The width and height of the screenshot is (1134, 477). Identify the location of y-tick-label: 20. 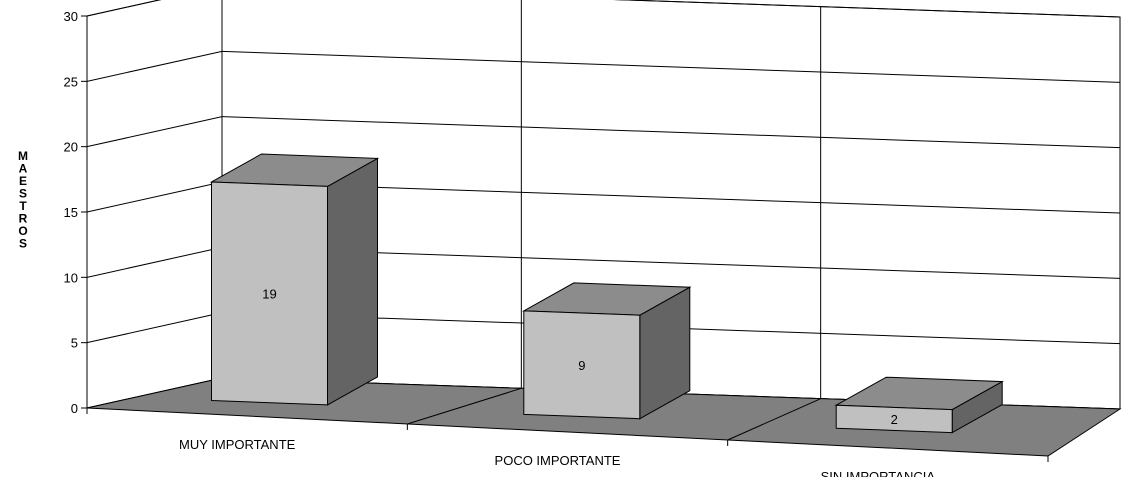
(71, 147).